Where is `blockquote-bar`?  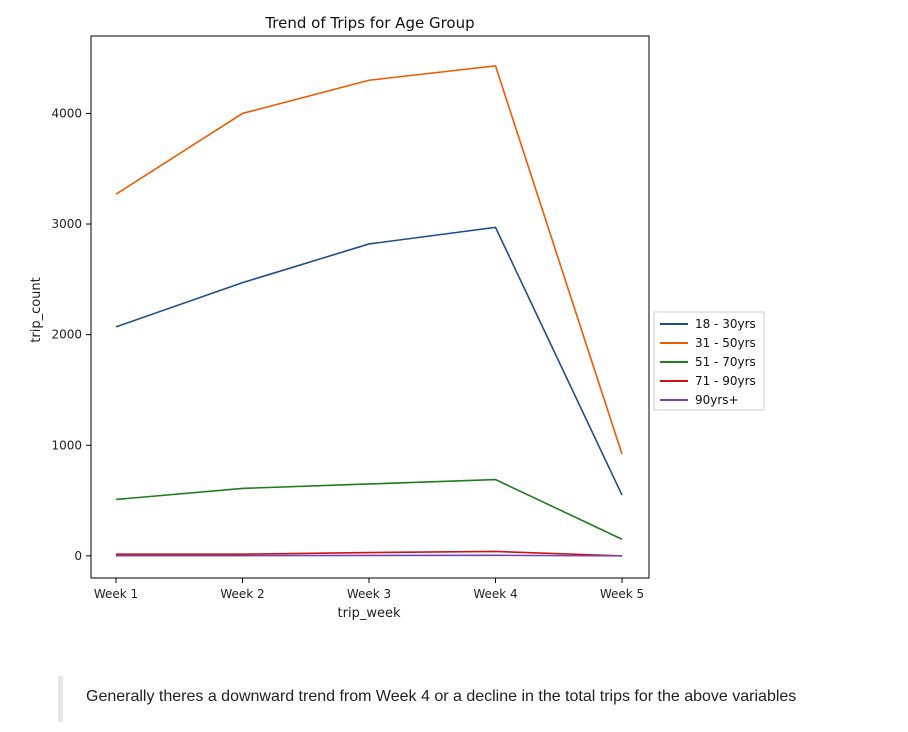 blockquote-bar is located at coordinates (60, 699).